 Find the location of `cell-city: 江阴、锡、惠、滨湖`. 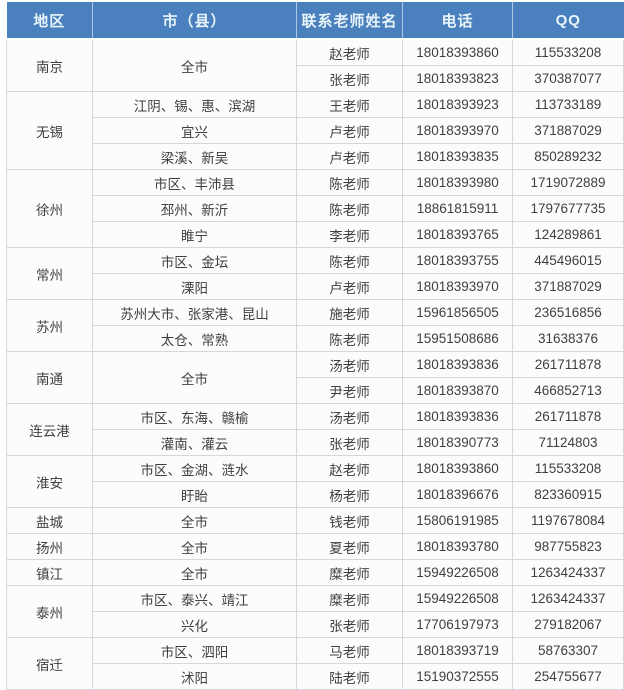

cell-city: 江阴、锡、惠、滨湖 is located at coordinates (194, 104).